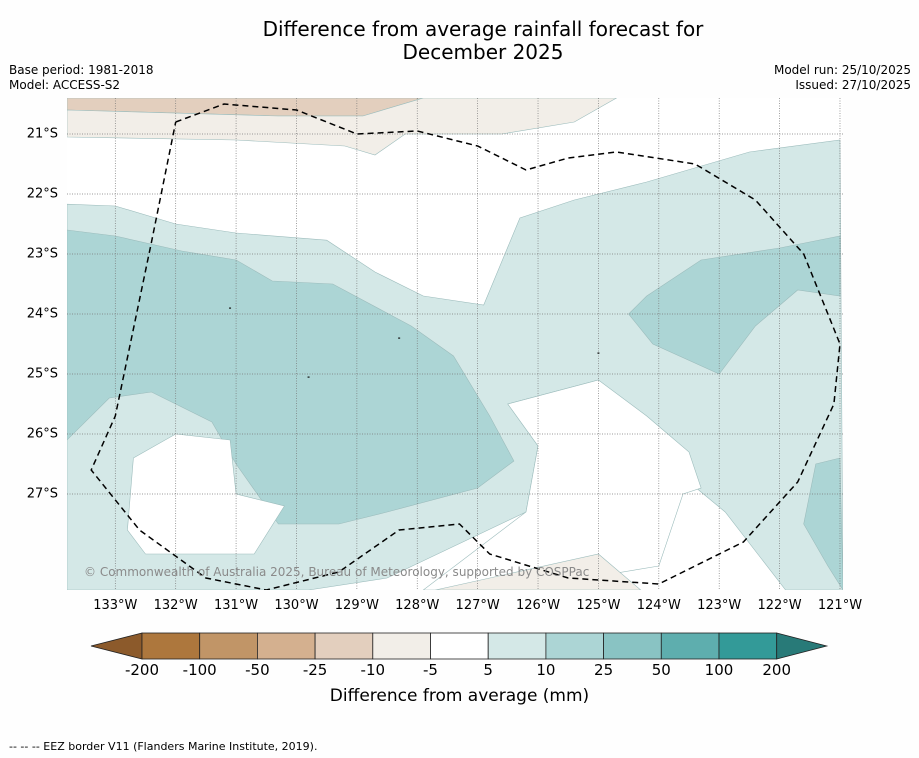  What do you see at coordinates (477, 605) in the screenshot?
I see `longitude-tick-label: 127°W` at bounding box center [477, 605].